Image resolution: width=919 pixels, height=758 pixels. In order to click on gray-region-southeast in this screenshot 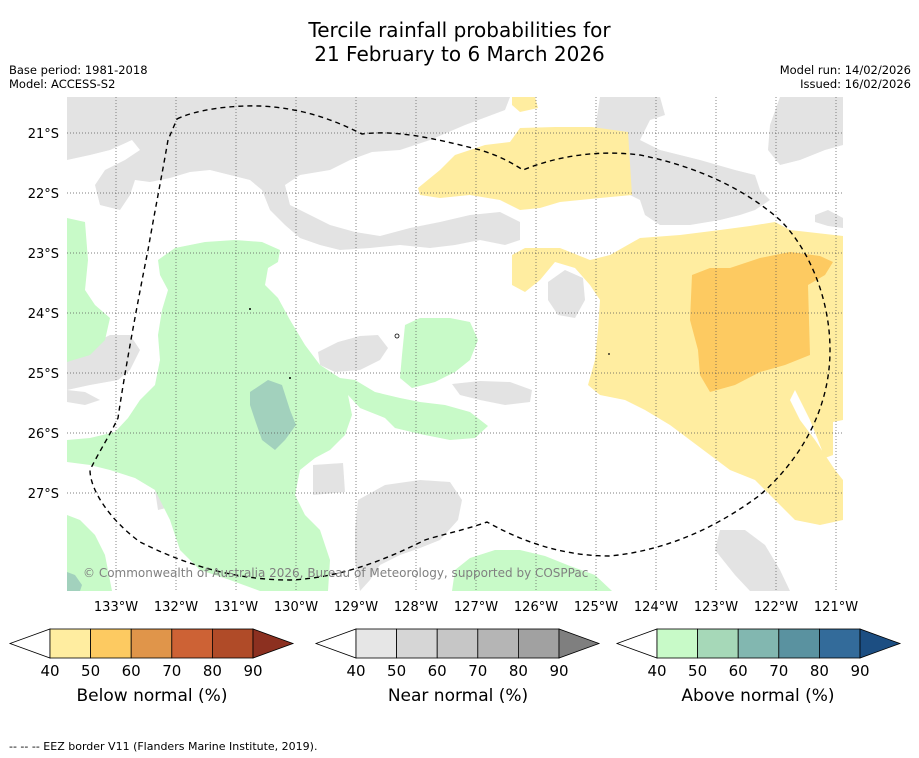, I will do `click(752, 560)`.